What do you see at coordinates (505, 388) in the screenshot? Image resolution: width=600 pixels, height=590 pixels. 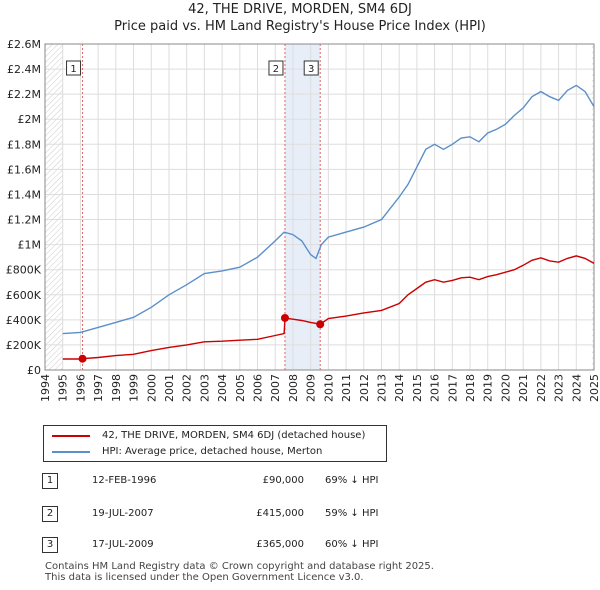 I see `x-tick-label: 2020` at bounding box center [505, 388].